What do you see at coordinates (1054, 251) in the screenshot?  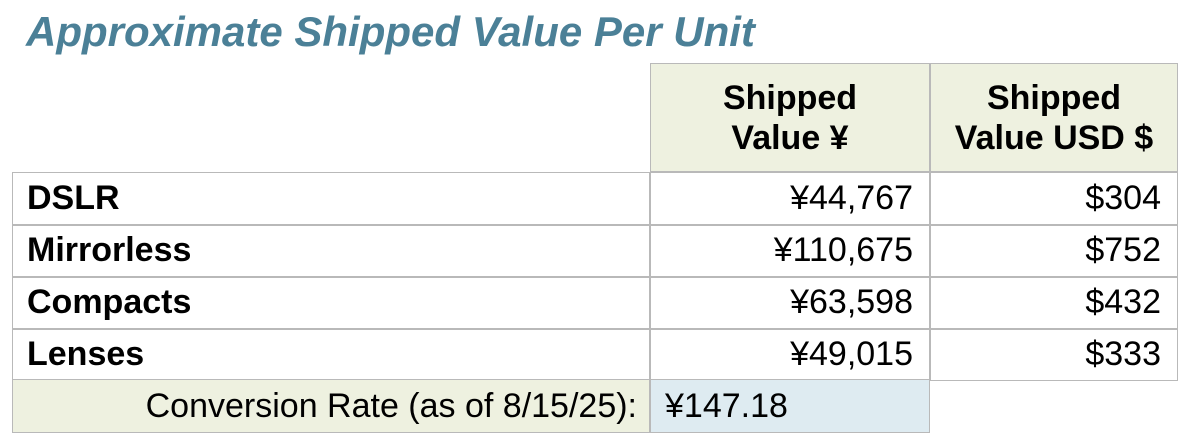 I see `cell-value: $752` at bounding box center [1054, 251].